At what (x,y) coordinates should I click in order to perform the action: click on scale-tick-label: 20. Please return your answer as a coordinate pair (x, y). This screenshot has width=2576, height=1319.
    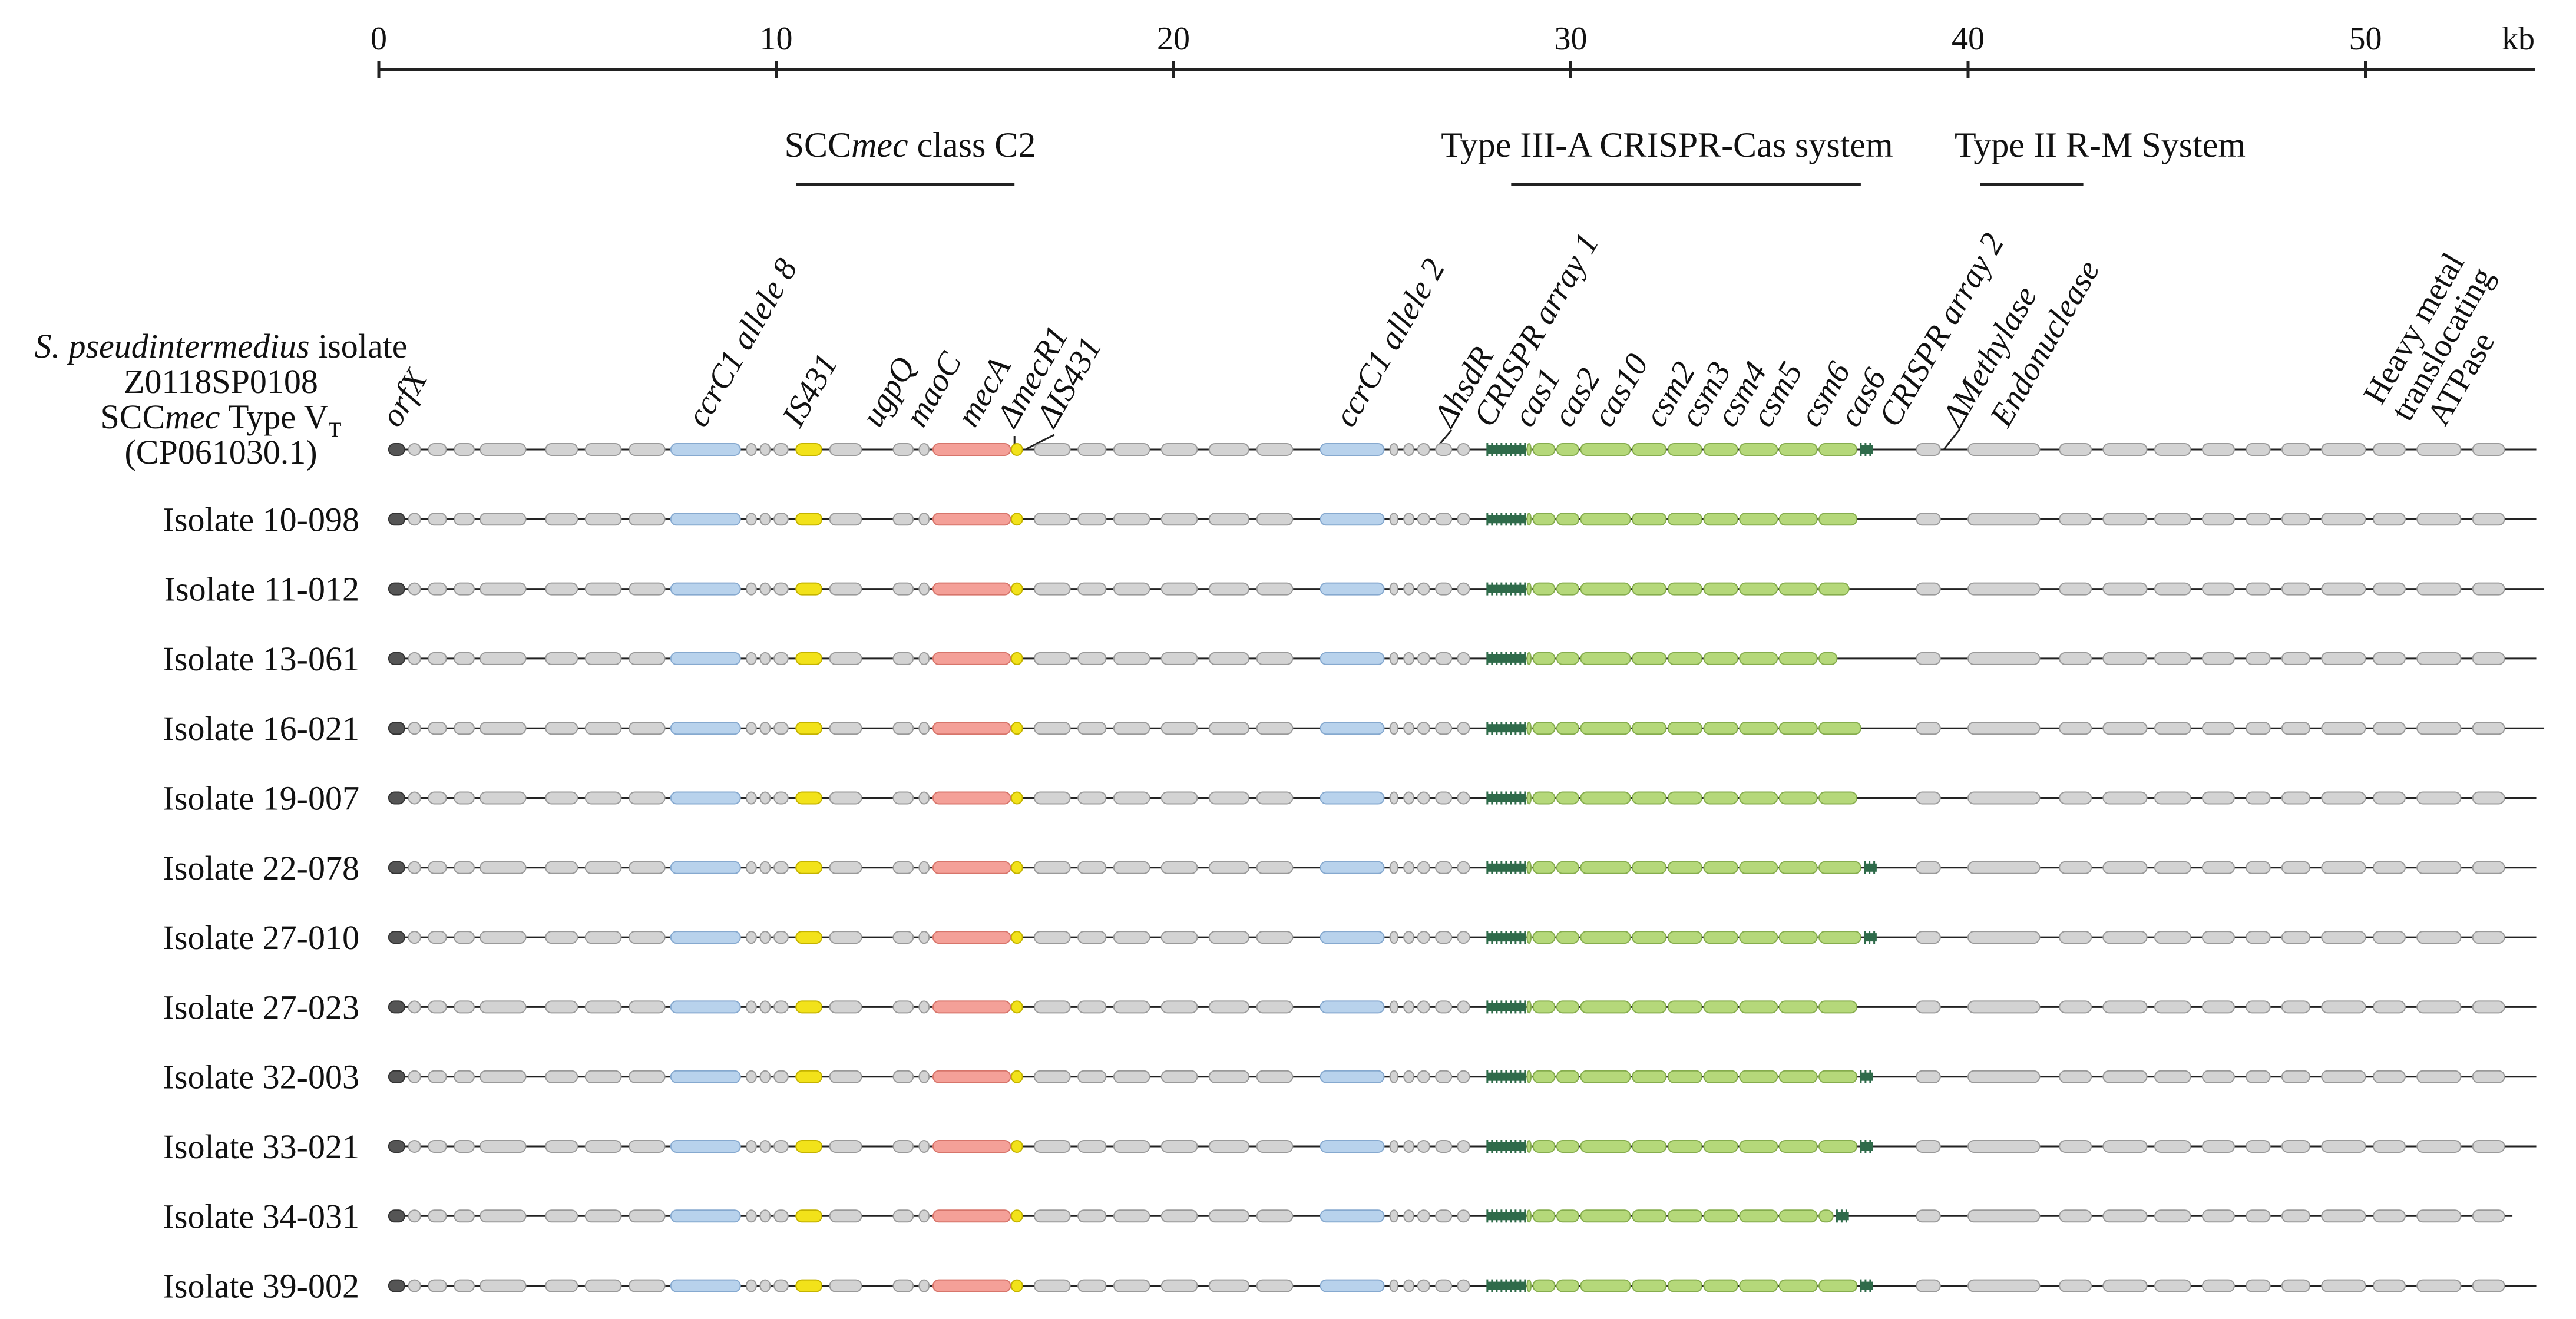
    Looking at the image, I should click on (1173, 39).